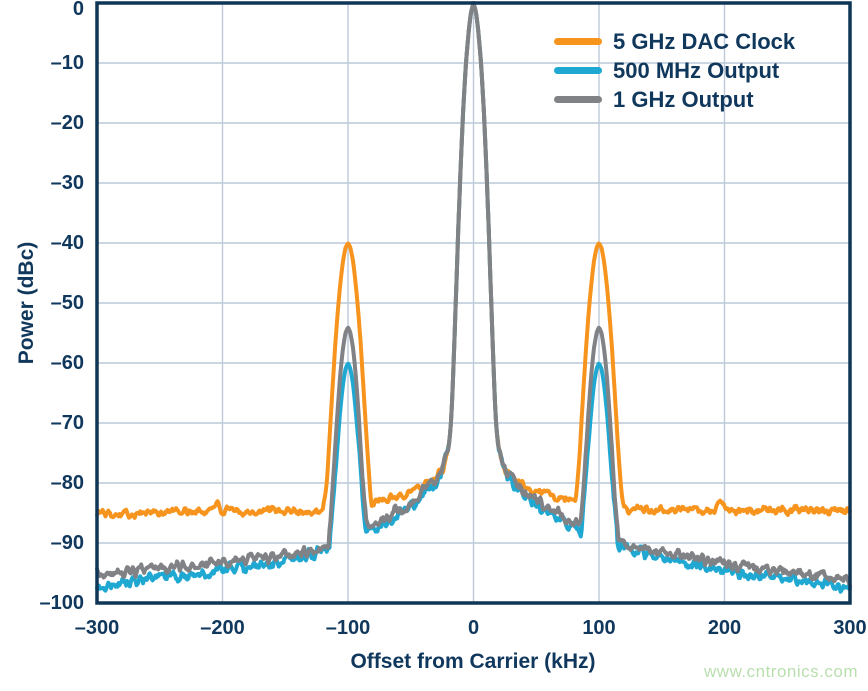 The image size is (868, 691). I want to click on y-tick-label: 0, so click(78, 10).